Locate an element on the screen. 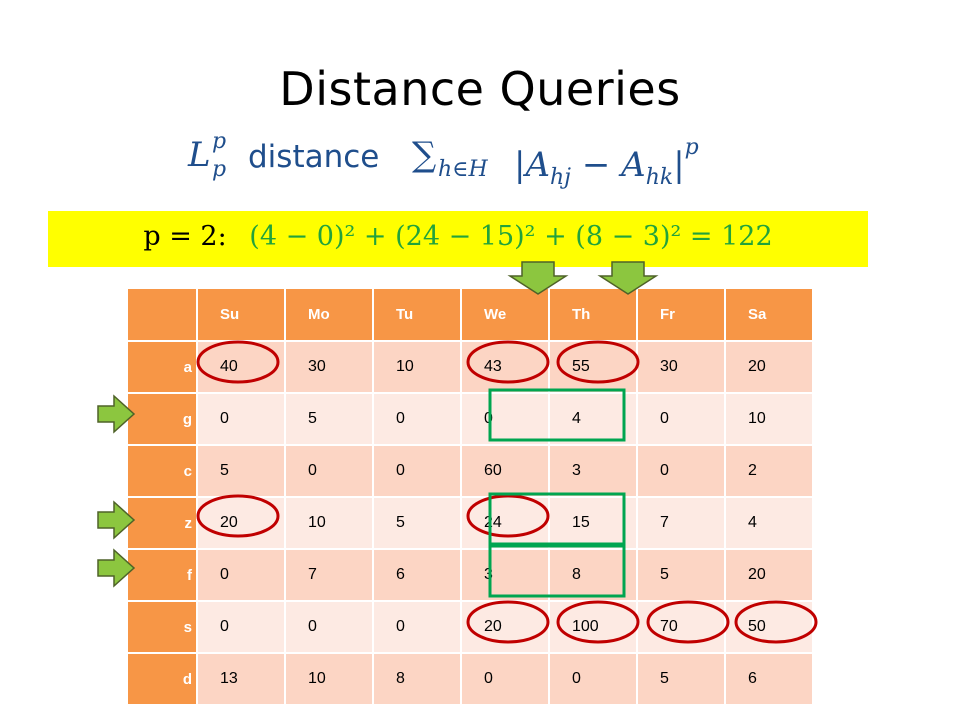 The width and height of the screenshot is (960, 720). column-header: Th is located at coordinates (593, 314).